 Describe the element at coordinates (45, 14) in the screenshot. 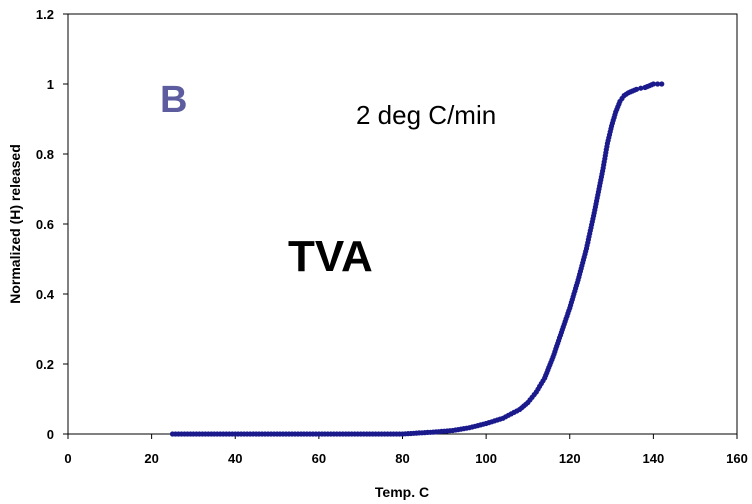

I see `y-tick-label: 1.2` at that location.